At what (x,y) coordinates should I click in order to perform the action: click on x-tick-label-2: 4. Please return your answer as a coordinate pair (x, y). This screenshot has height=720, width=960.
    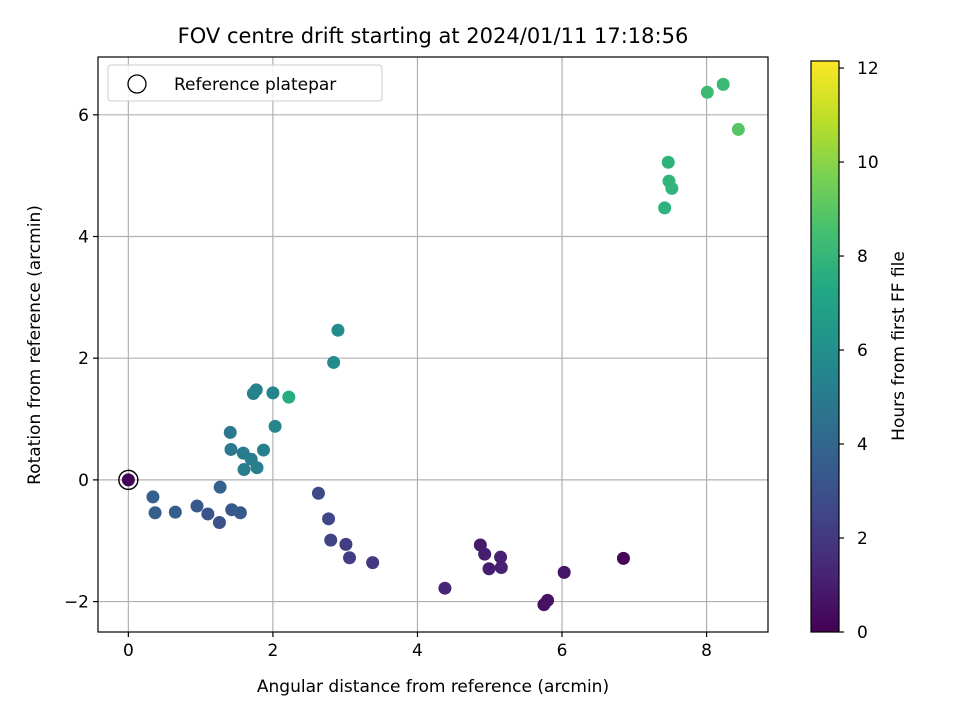
    Looking at the image, I should click on (417, 651).